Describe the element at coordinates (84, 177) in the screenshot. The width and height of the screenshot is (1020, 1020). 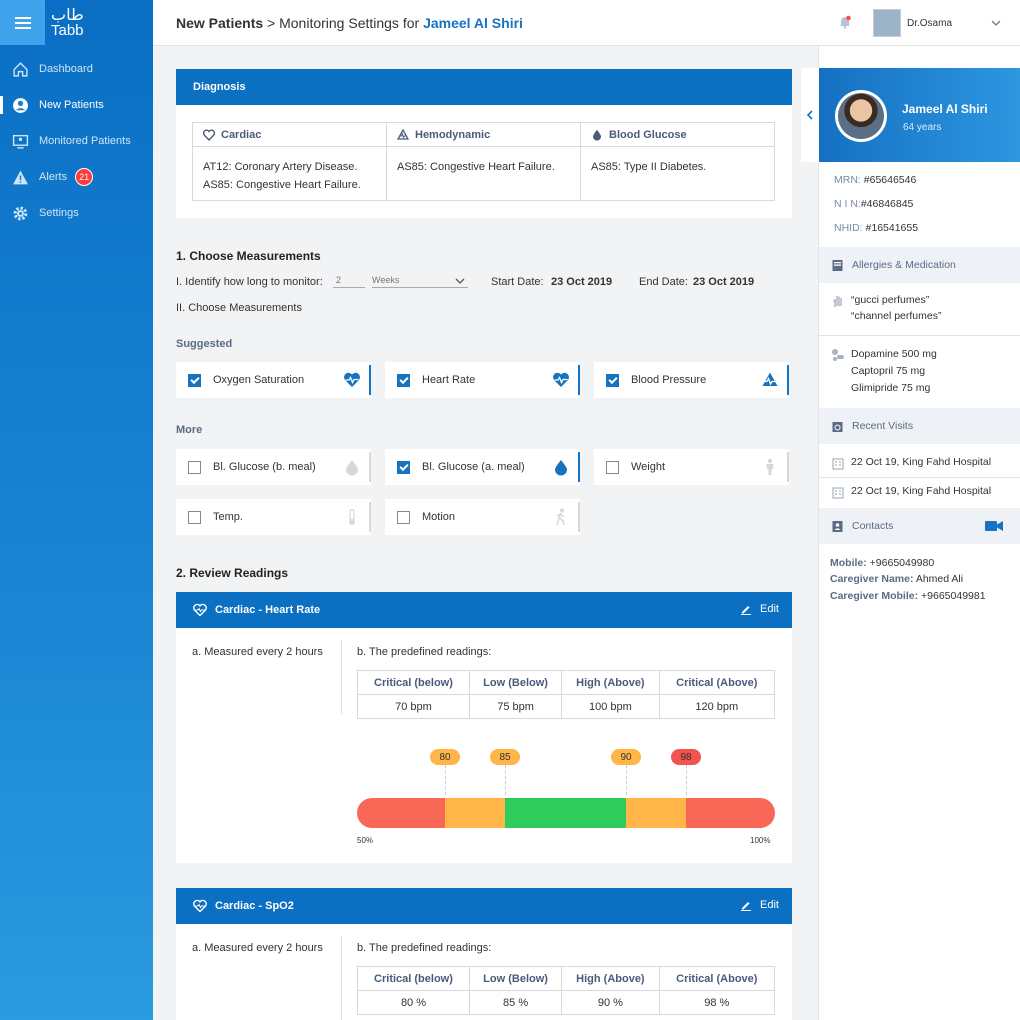
I see `alerts-count-badge: 21` at that location.